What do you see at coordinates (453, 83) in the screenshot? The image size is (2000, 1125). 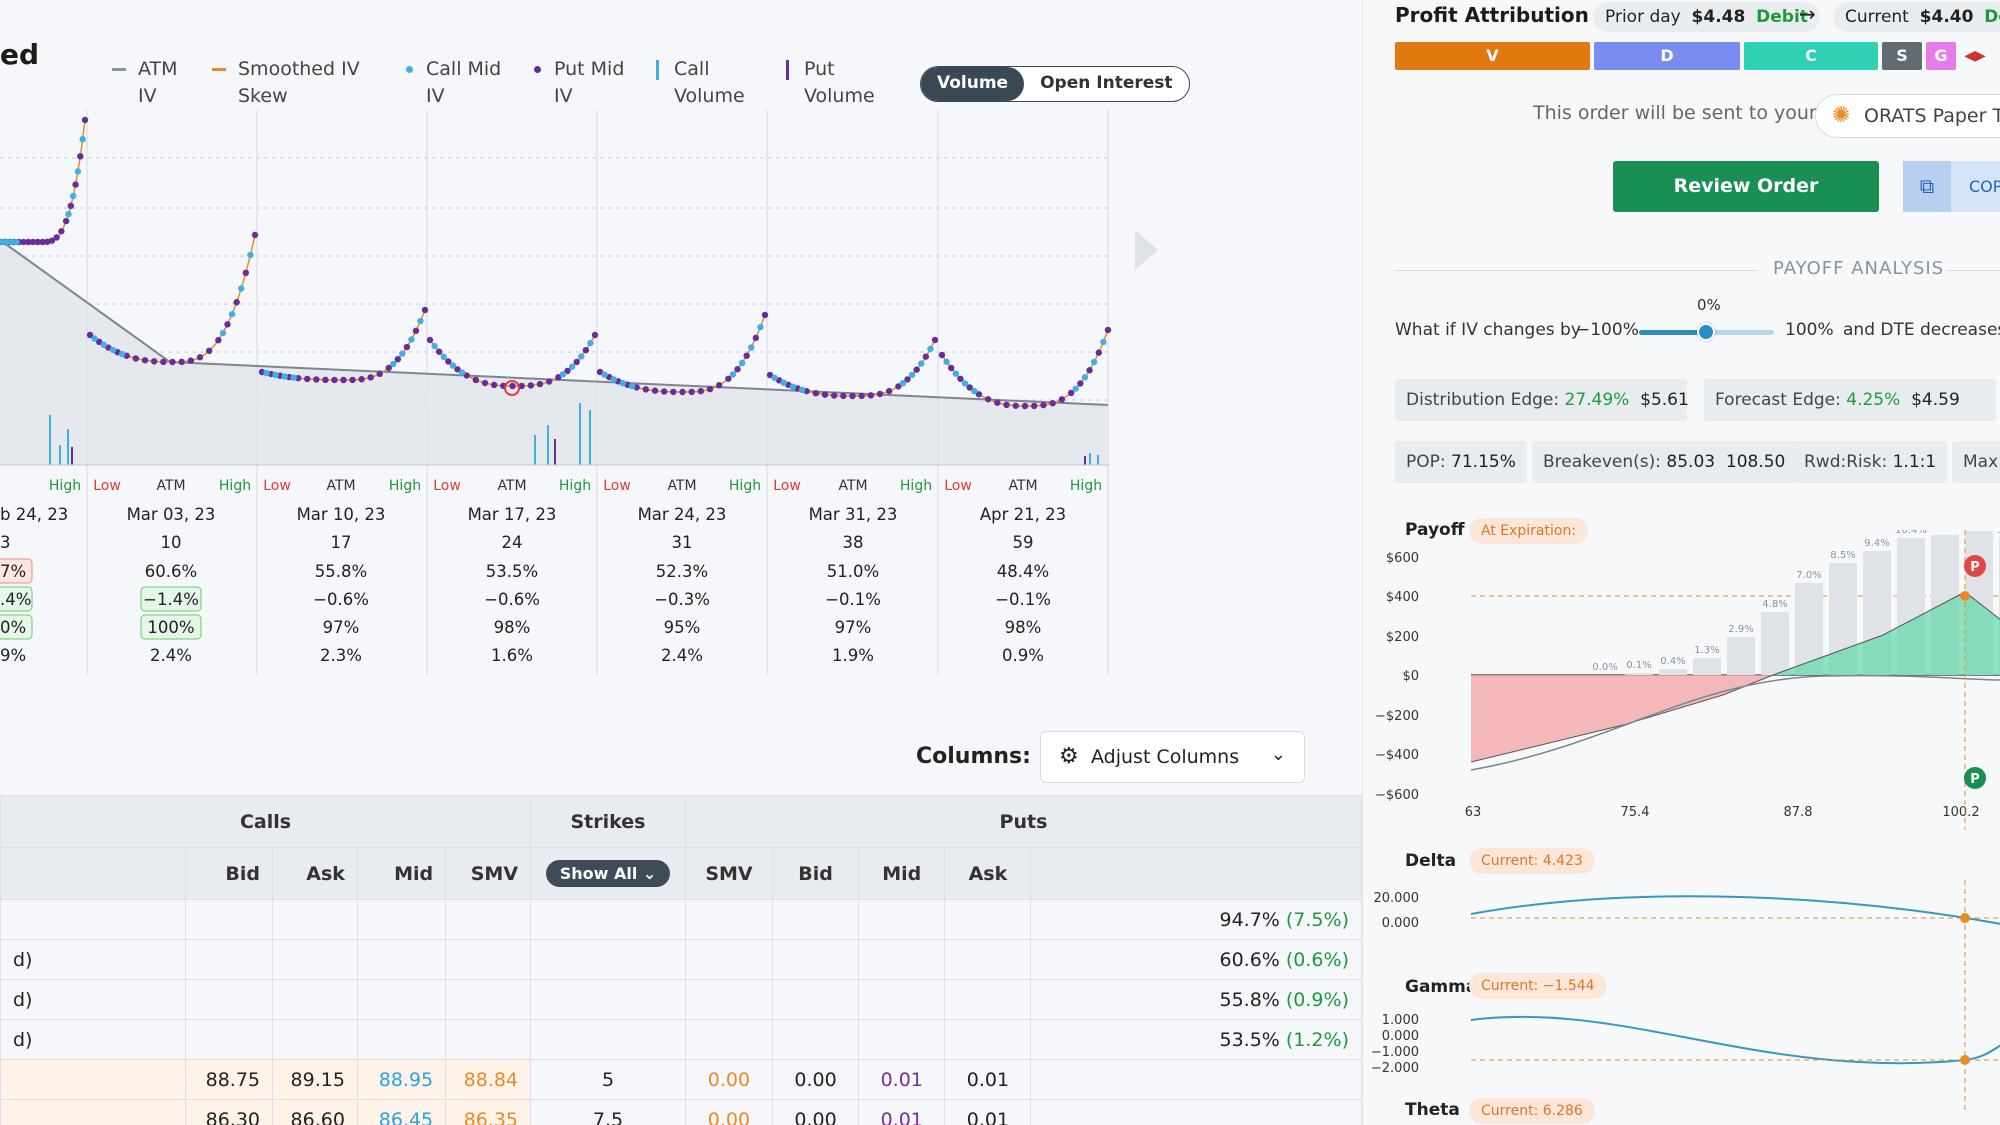 I see `legend-item: Call Mid IV` at bounding box center [453, 83].